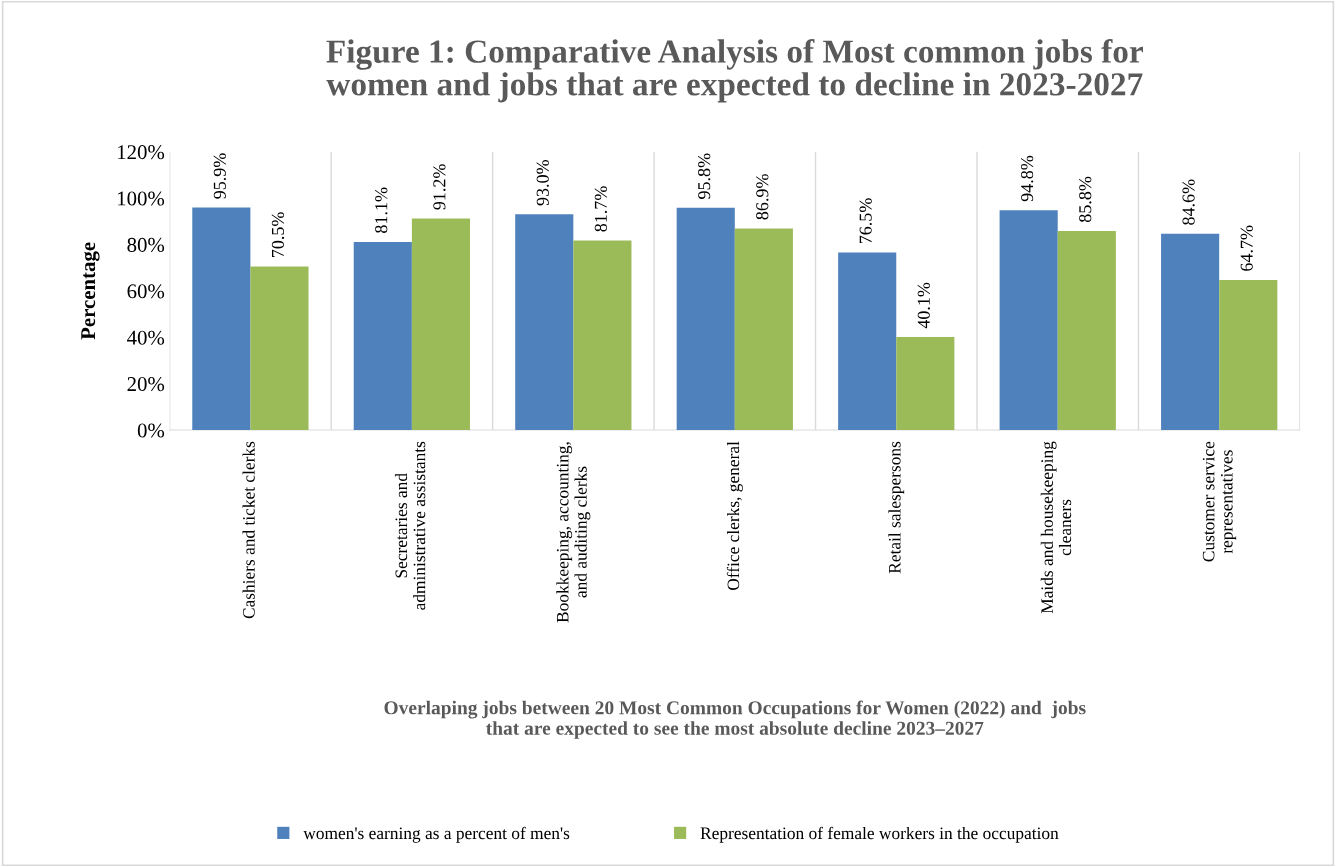  I want to click on x-axis-title: Overlaping jobs between 20 Most Common Occupations for Women (2022) and jobs that are expected to see the most absolute decline 2023–2027, so click(735, 719).